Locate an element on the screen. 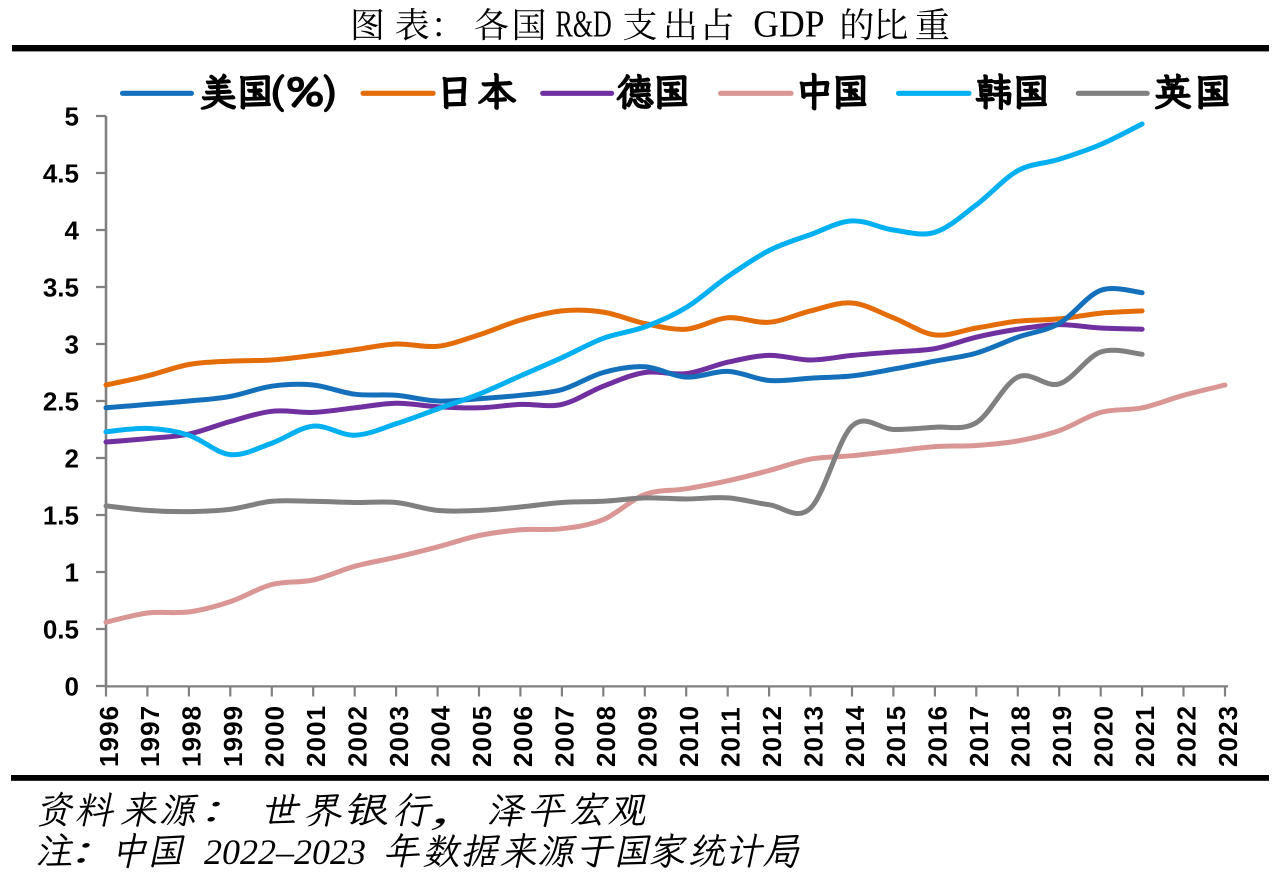 The width and height of the screenshot is (1280, 881). svg-text: 2009 is located at coordinates (648, 736).